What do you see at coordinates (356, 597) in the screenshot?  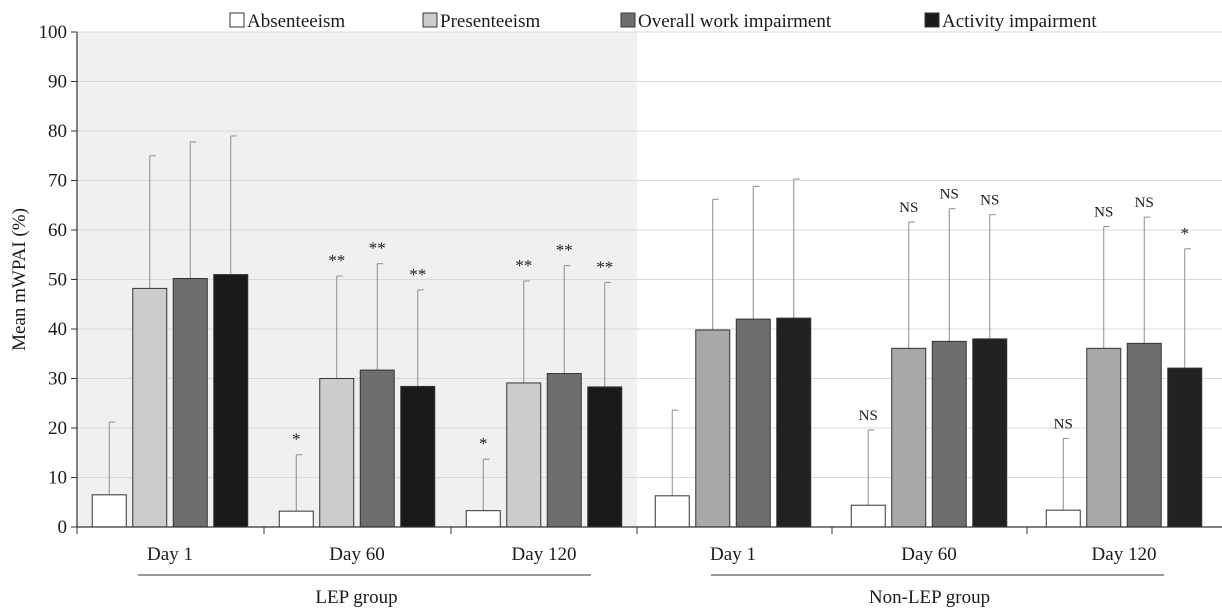 I see `group-label: LEP group` at bounding box center [356, 597].